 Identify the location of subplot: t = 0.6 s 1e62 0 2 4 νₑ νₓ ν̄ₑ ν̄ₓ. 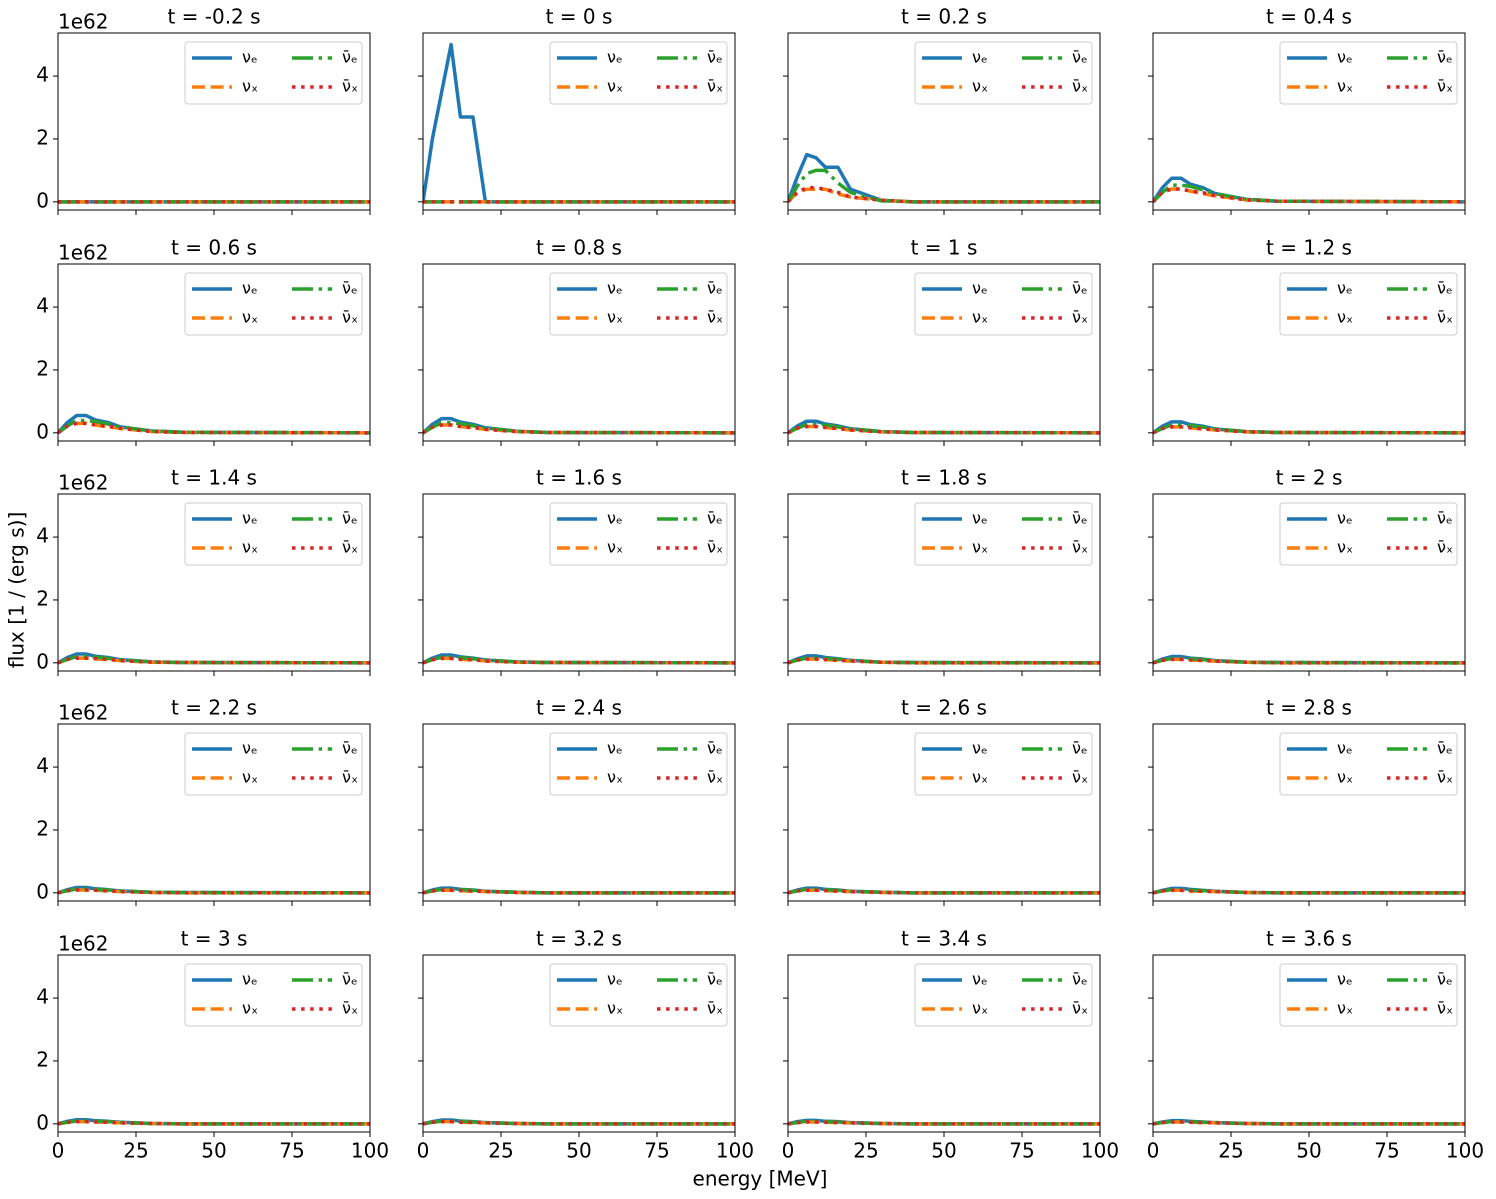
(203, 341).